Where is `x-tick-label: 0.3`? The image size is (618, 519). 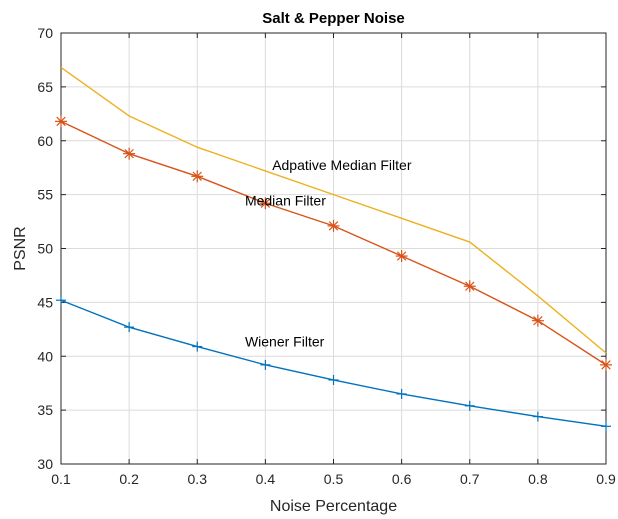 x-tick-label: 0.3 is located at coordinates (198, 479).